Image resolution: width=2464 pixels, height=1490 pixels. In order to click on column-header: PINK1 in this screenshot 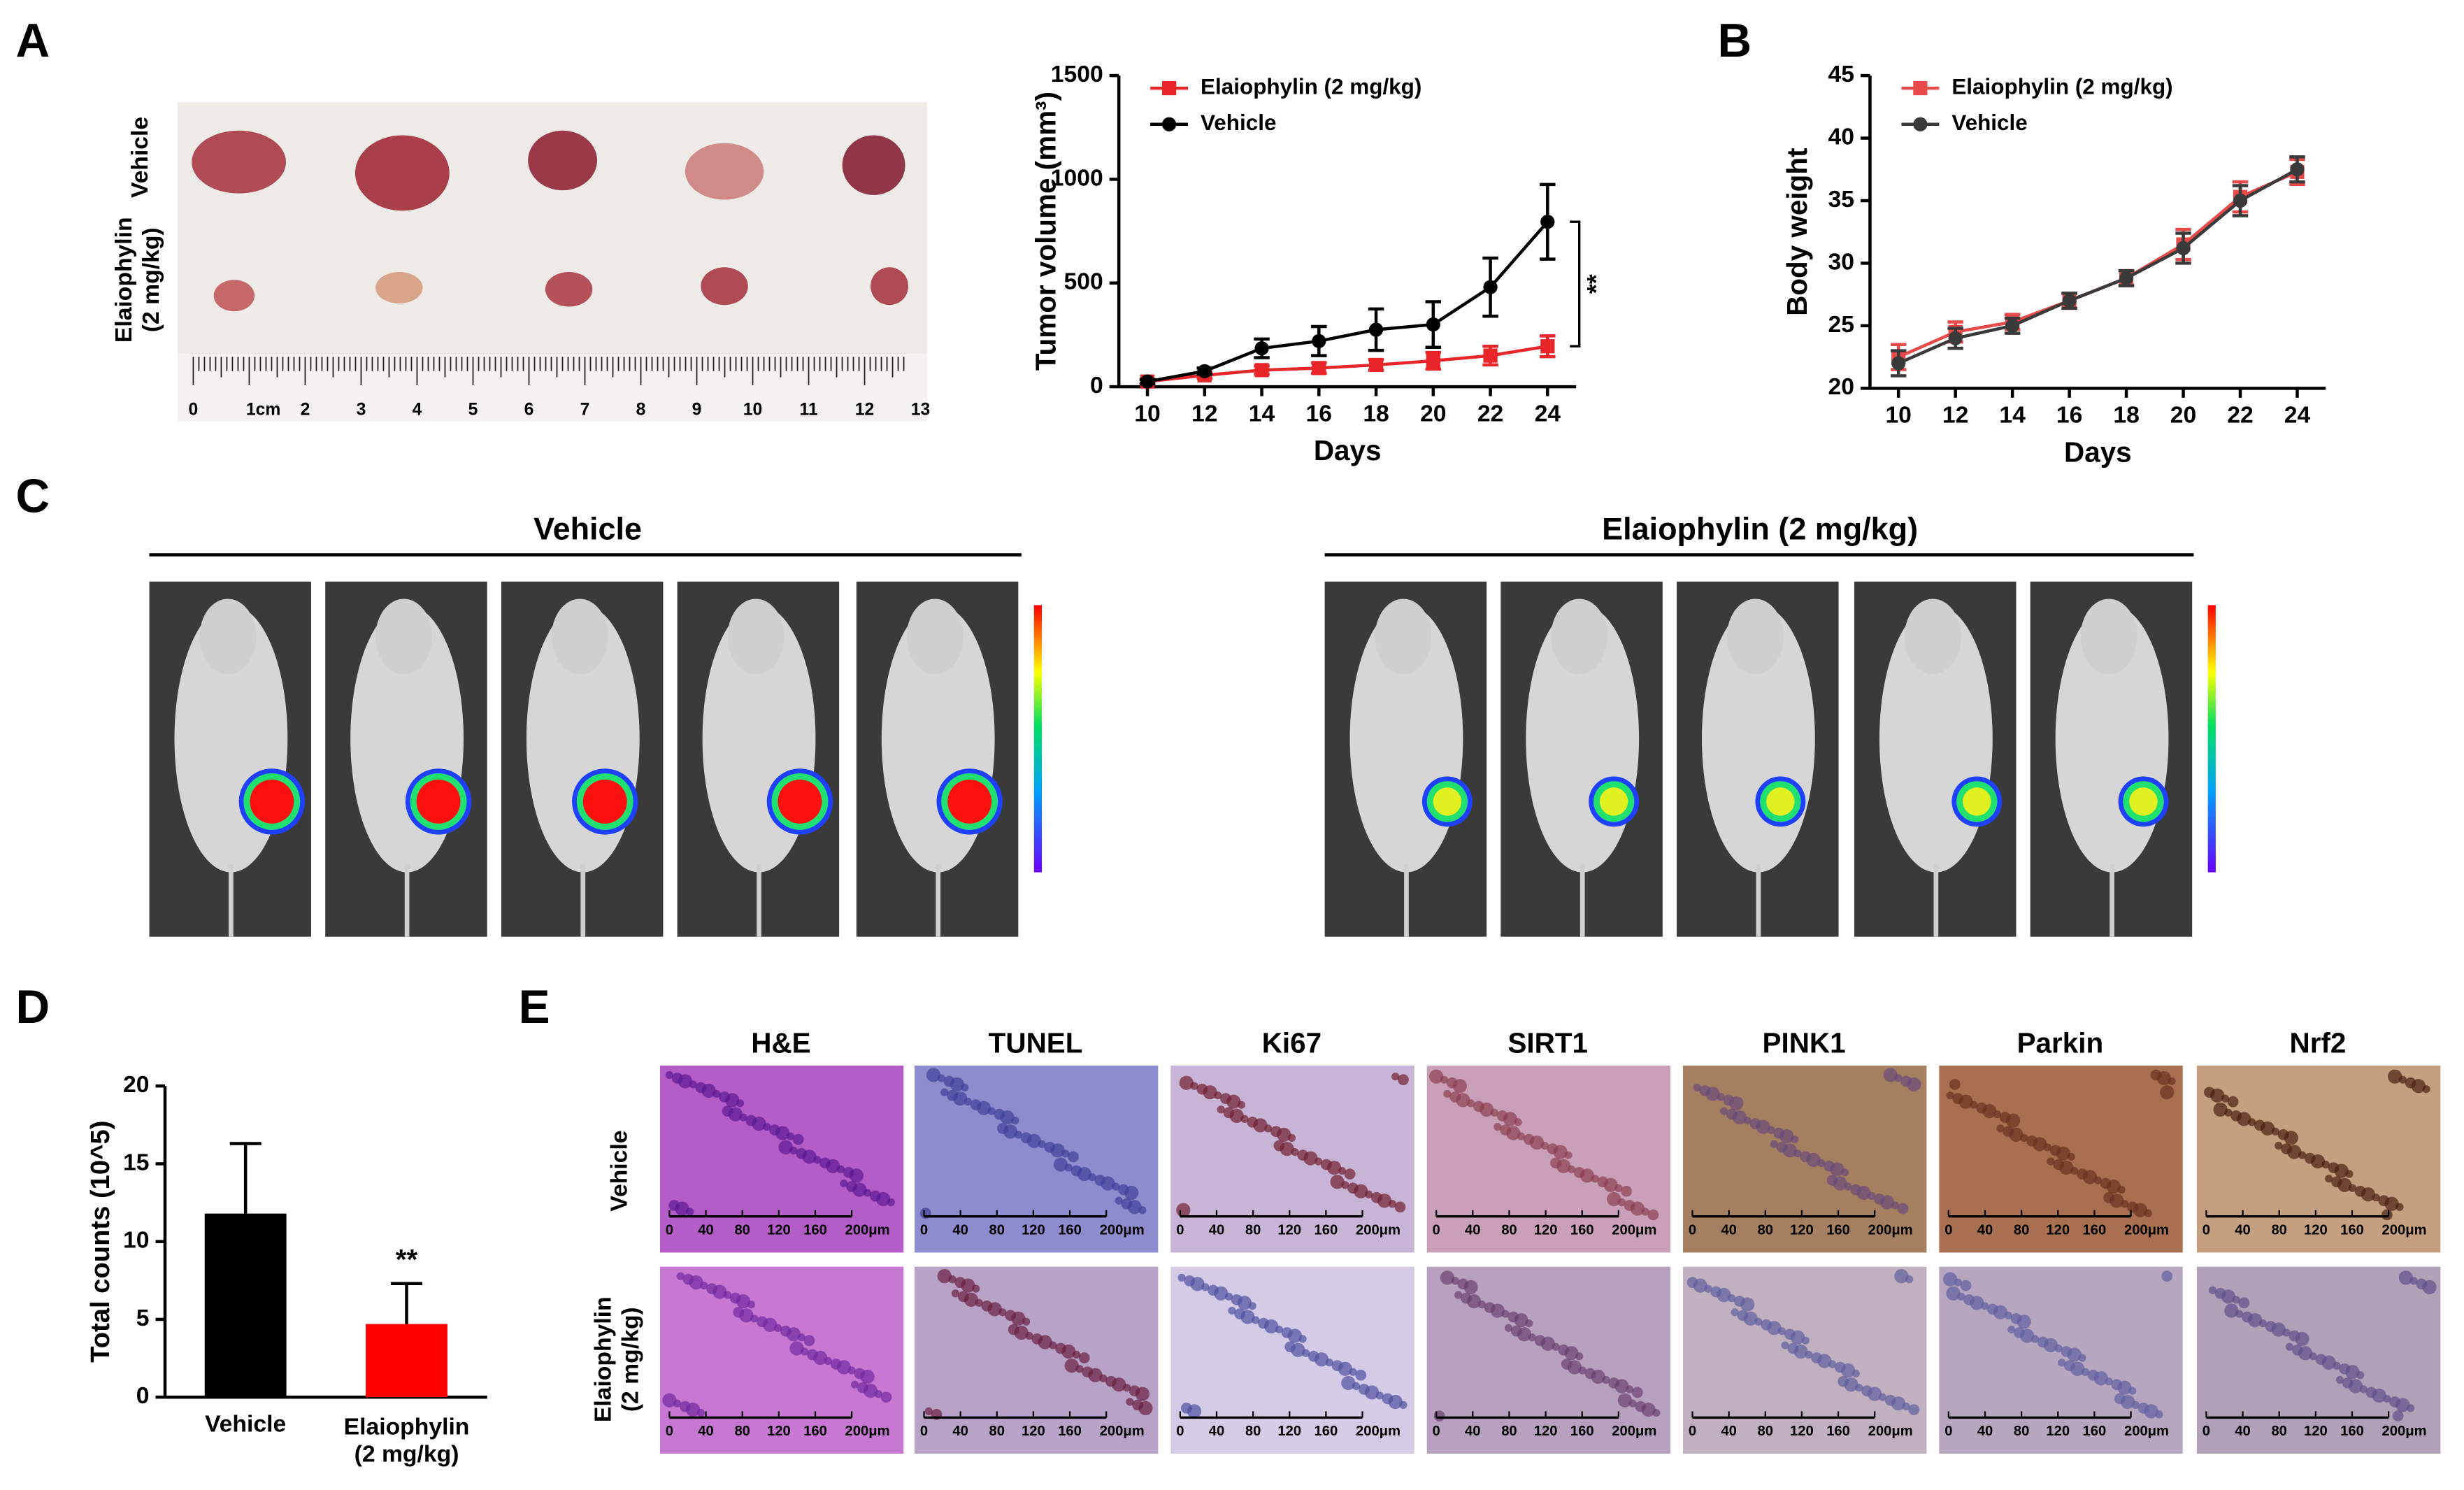, I will do `click(1804, 1042)`.